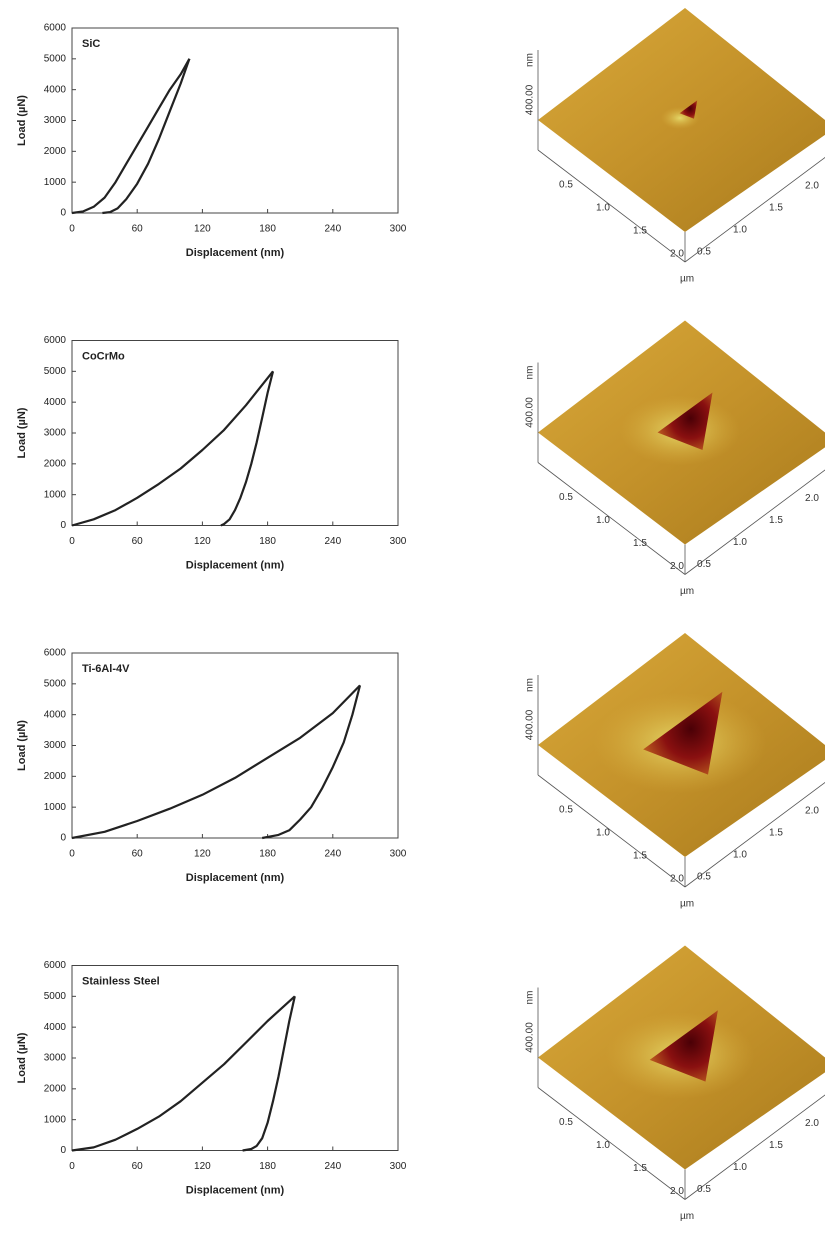 This screenshot has width=825, height=1241. I want to click on material-label: SiC, so click(91, 44).